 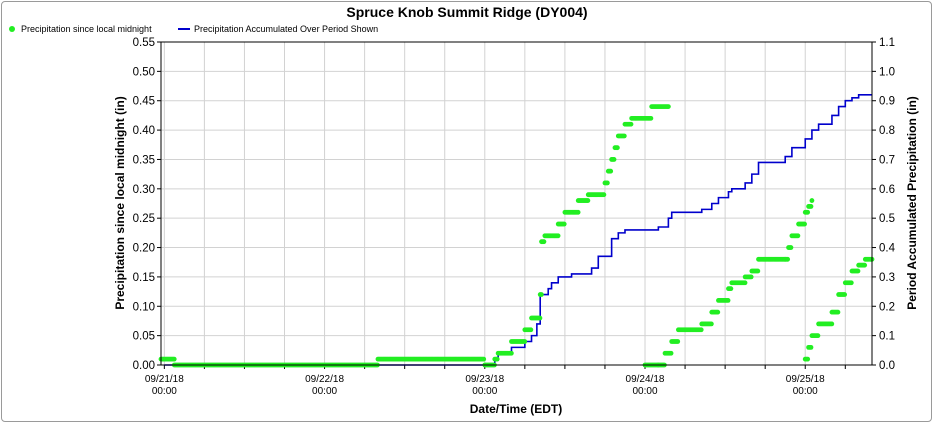 I want to click on x-tick-label-date: 09/24/18, so click(x=645, y=379).